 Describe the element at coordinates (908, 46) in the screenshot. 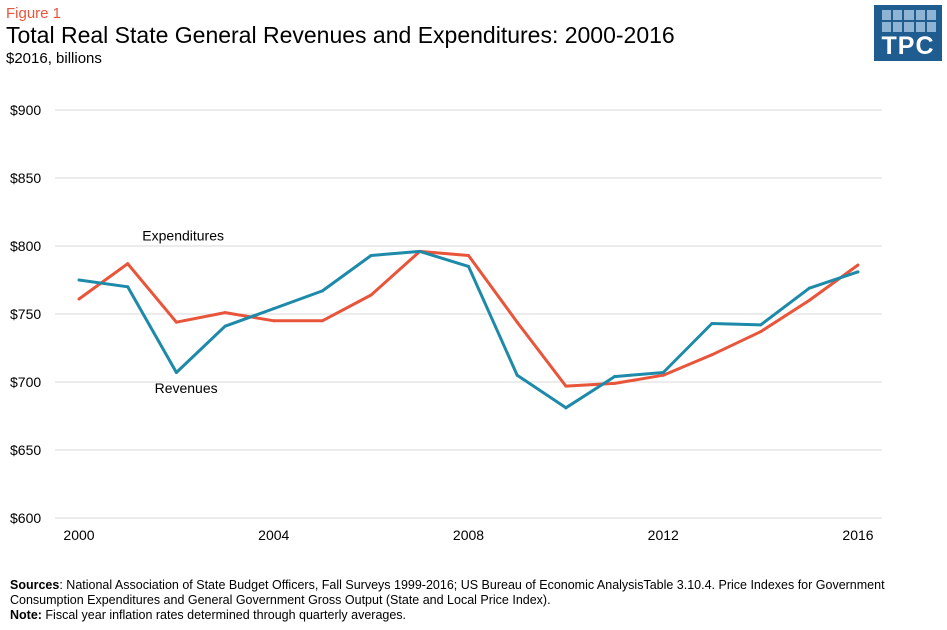

I see `logo-text: TPC` at that location.